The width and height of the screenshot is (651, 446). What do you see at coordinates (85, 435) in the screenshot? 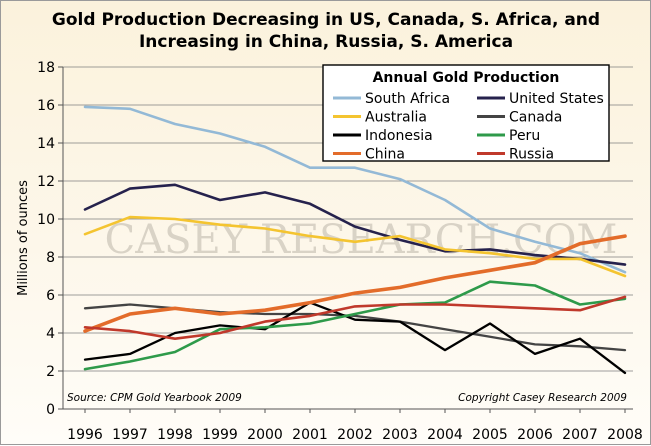
I see `x-tick-label: 1996` at bounding box center [85, 435].